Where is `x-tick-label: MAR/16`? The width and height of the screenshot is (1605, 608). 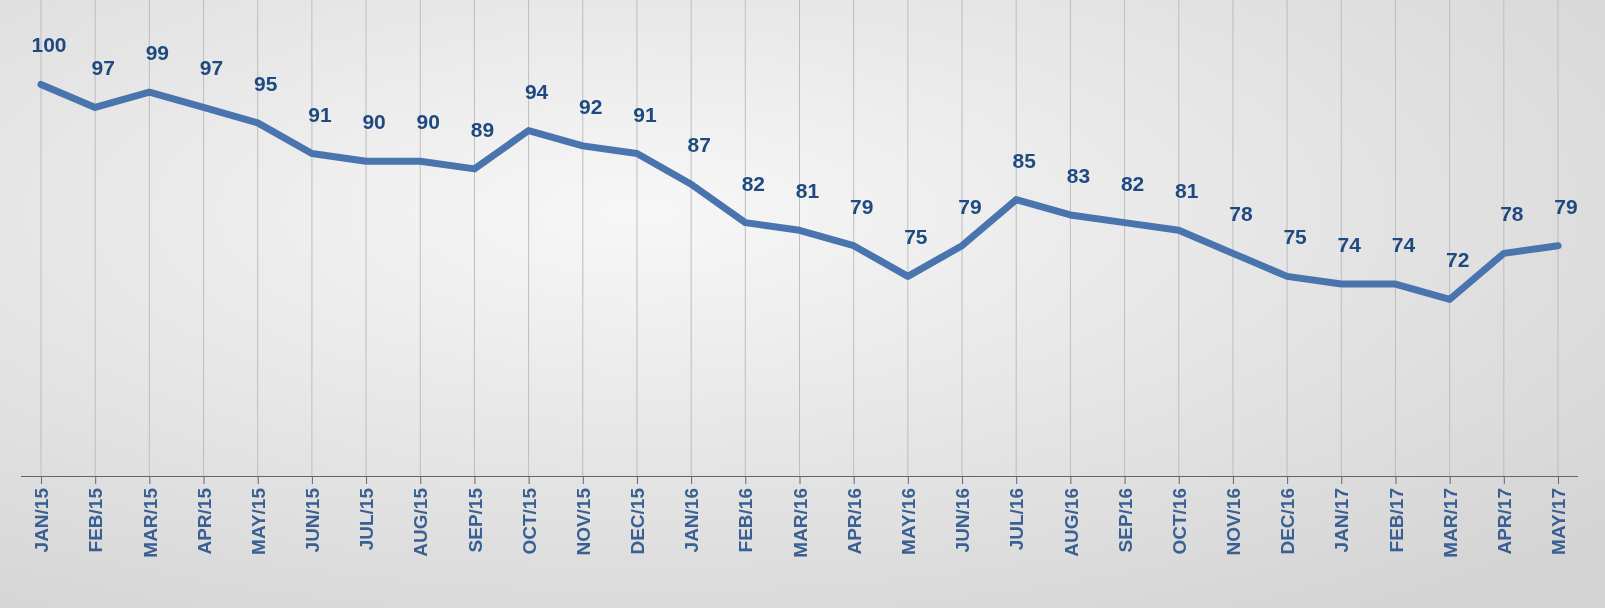
x-tick-label: MAR/16 is located at coordinates (800, 523).